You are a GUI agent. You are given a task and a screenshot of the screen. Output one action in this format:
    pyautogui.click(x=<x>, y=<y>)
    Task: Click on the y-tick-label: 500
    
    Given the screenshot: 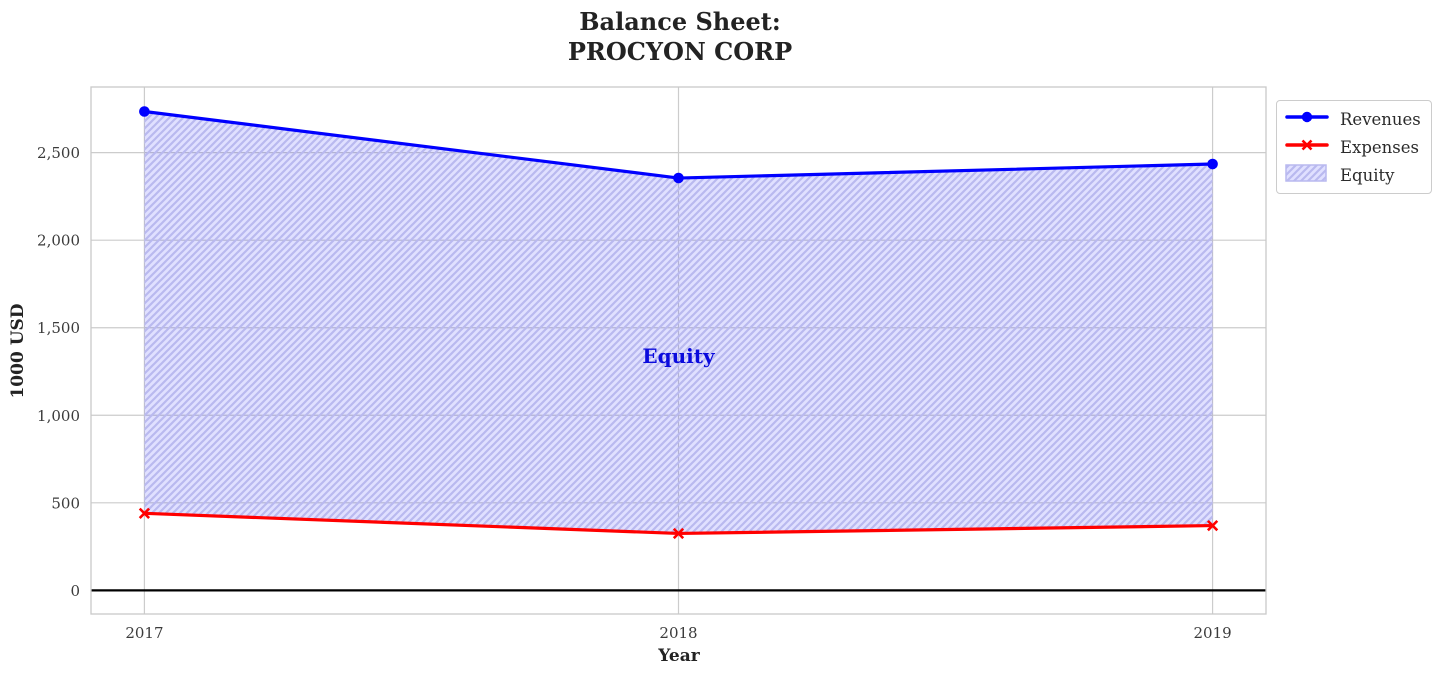 What is the action you would take?
    pyautogui.click(x=65, y=503)
    